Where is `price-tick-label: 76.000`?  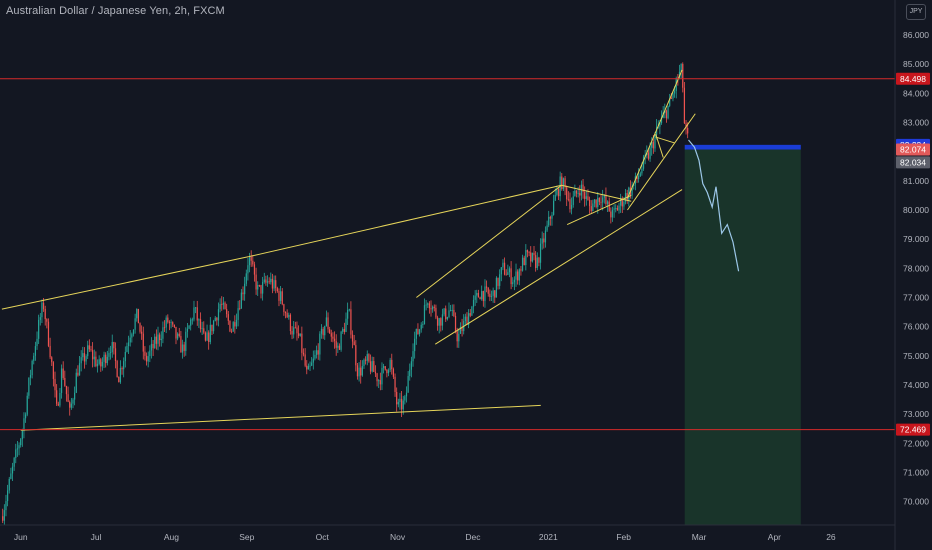 price-tick-label: 76.000 is located at coordinates (916, 327).